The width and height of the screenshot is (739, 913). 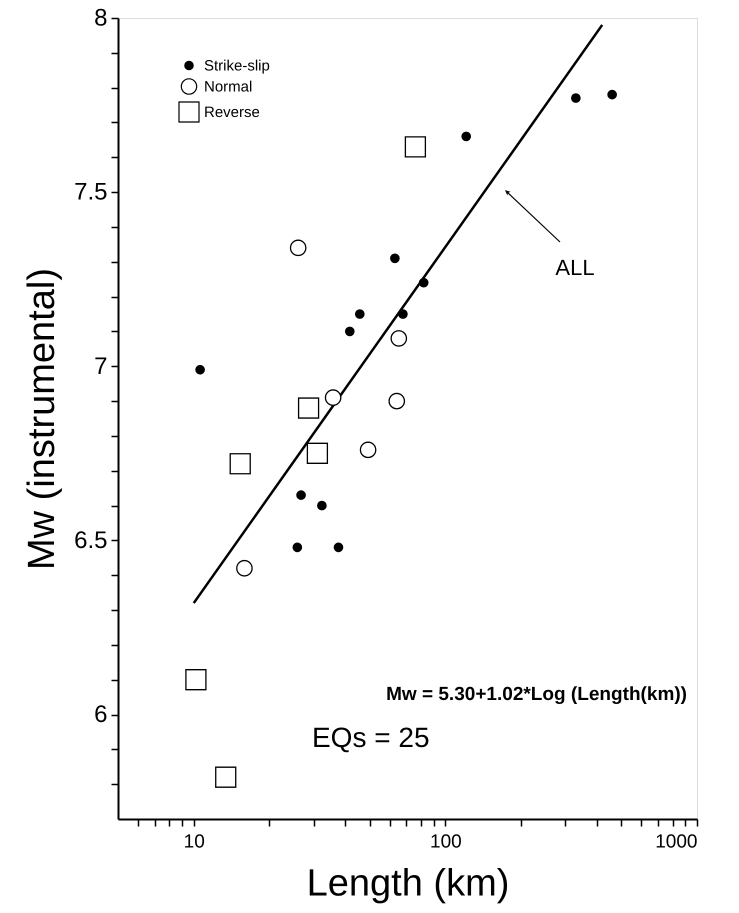 What do you see at coordinates (91, 540) in the screenshot?
I see `y-tick-label: 6.5` at bounding box center [91, 540].